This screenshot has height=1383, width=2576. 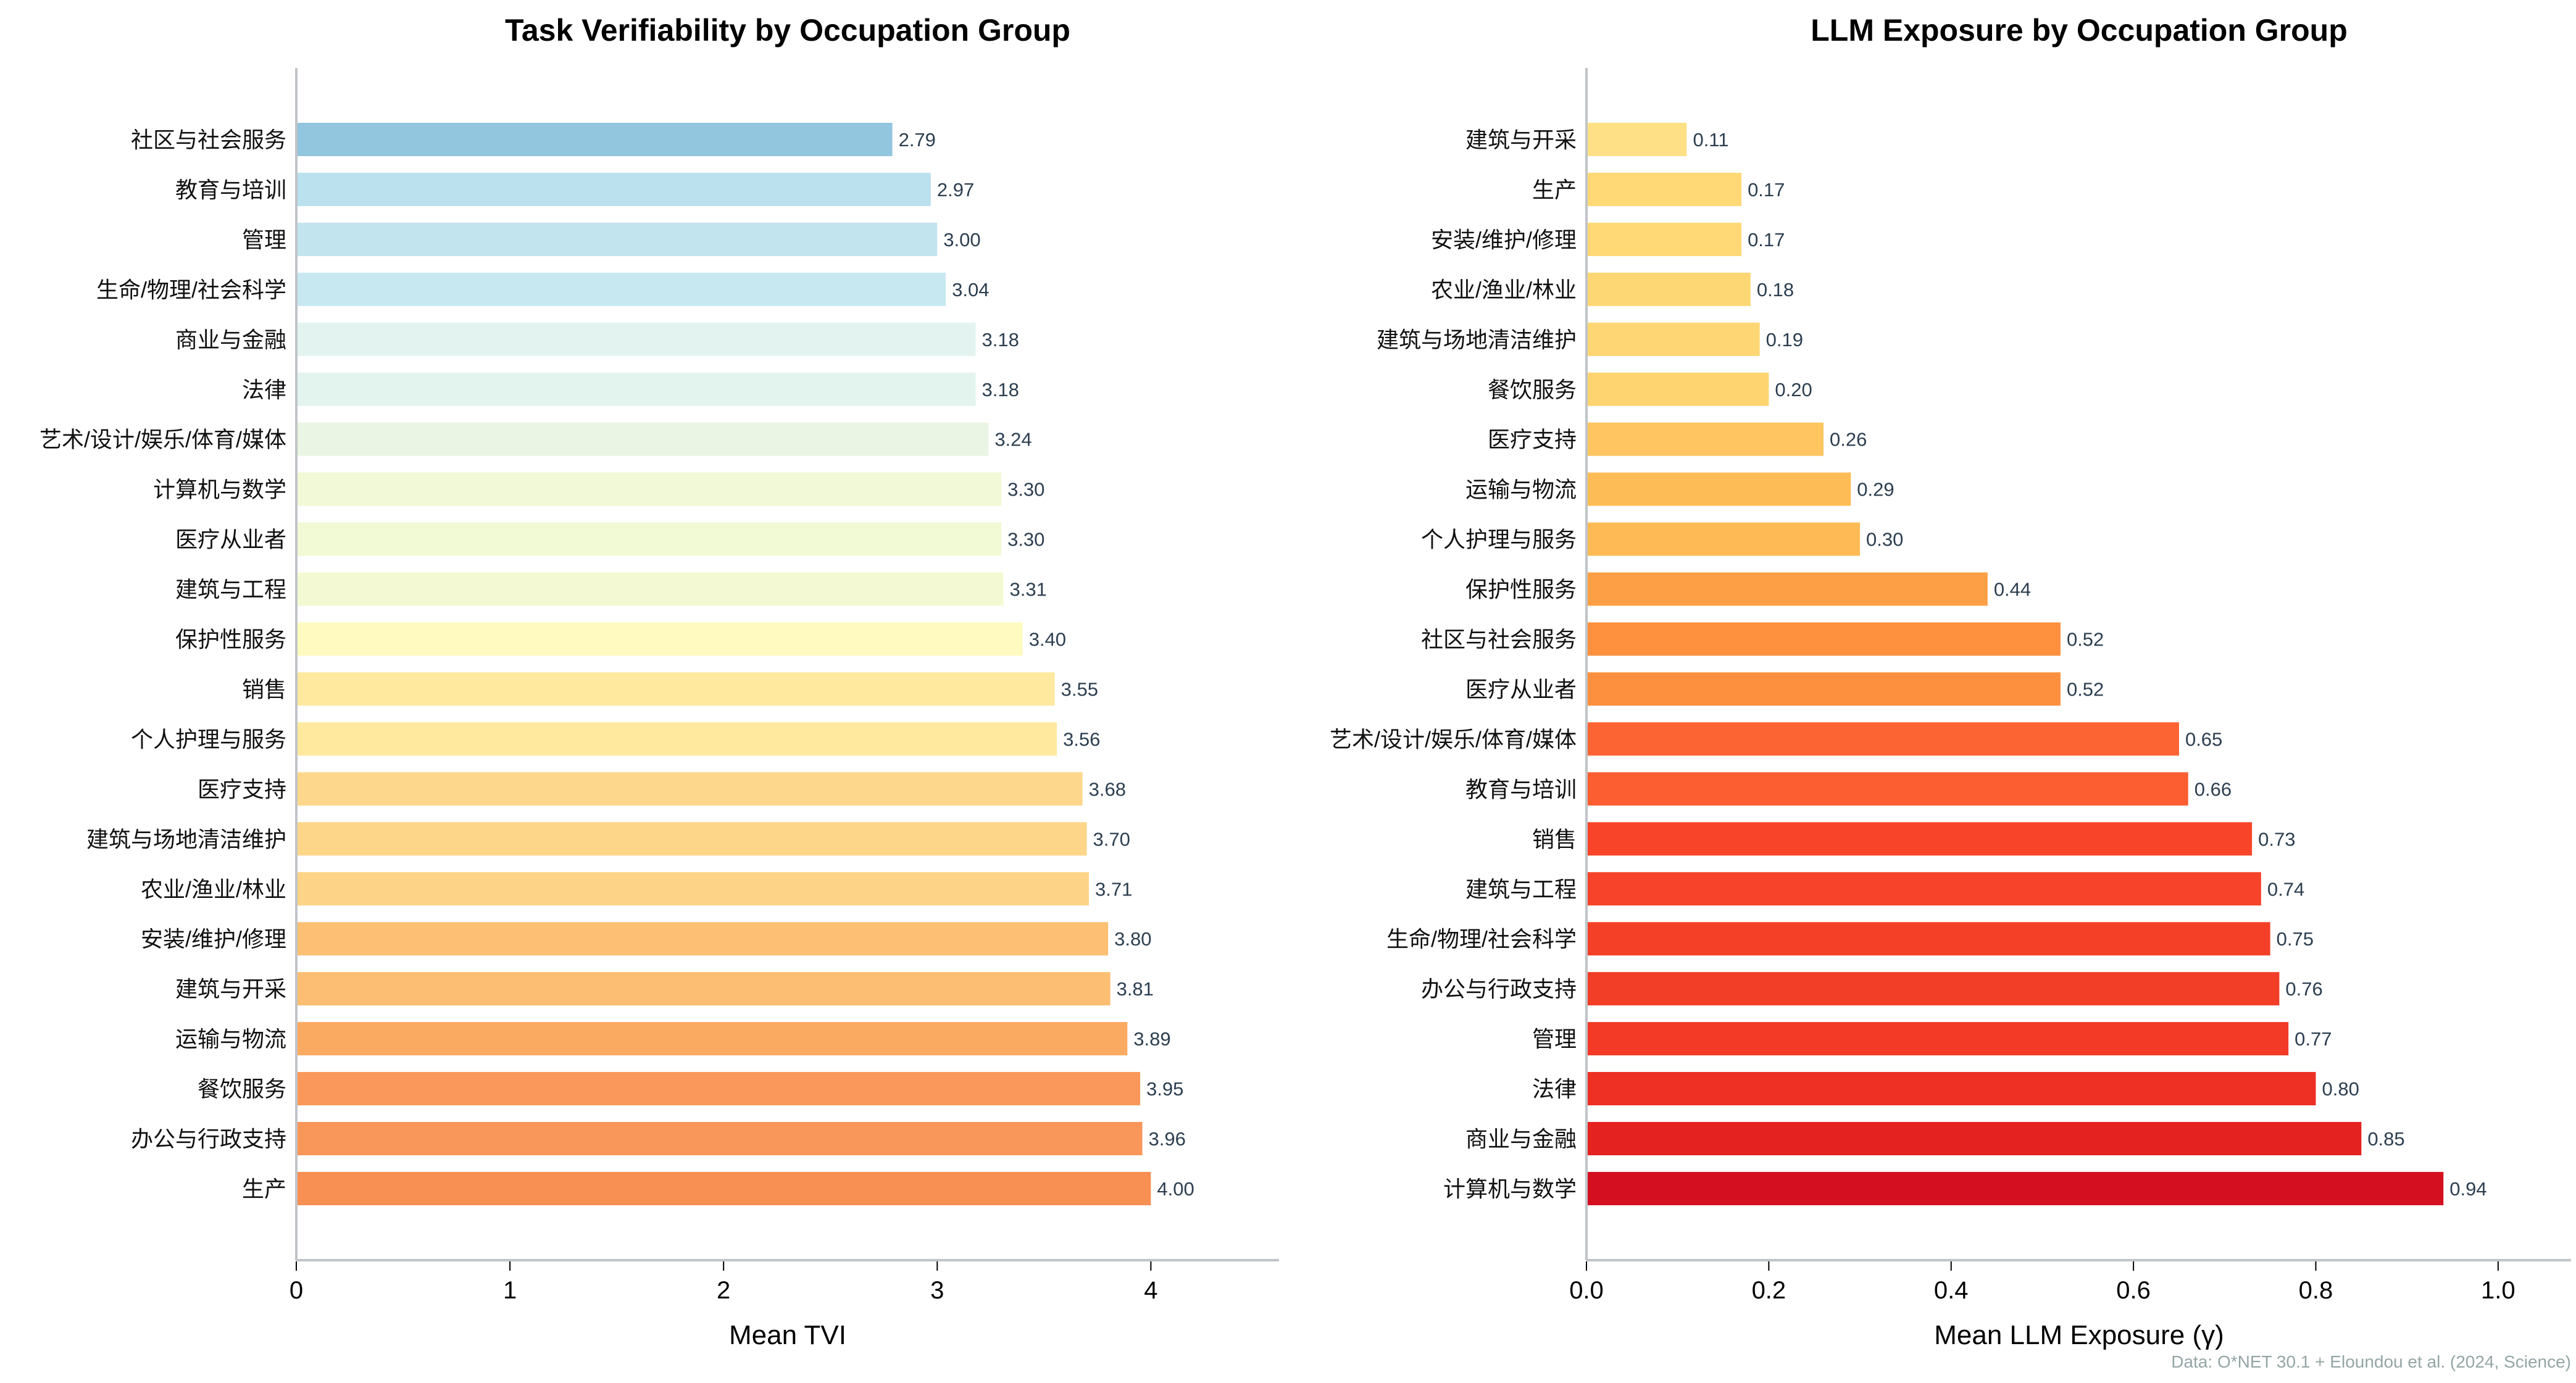 I want to click on x-tick-label: 0.6, so click(x=2134, y=1290).